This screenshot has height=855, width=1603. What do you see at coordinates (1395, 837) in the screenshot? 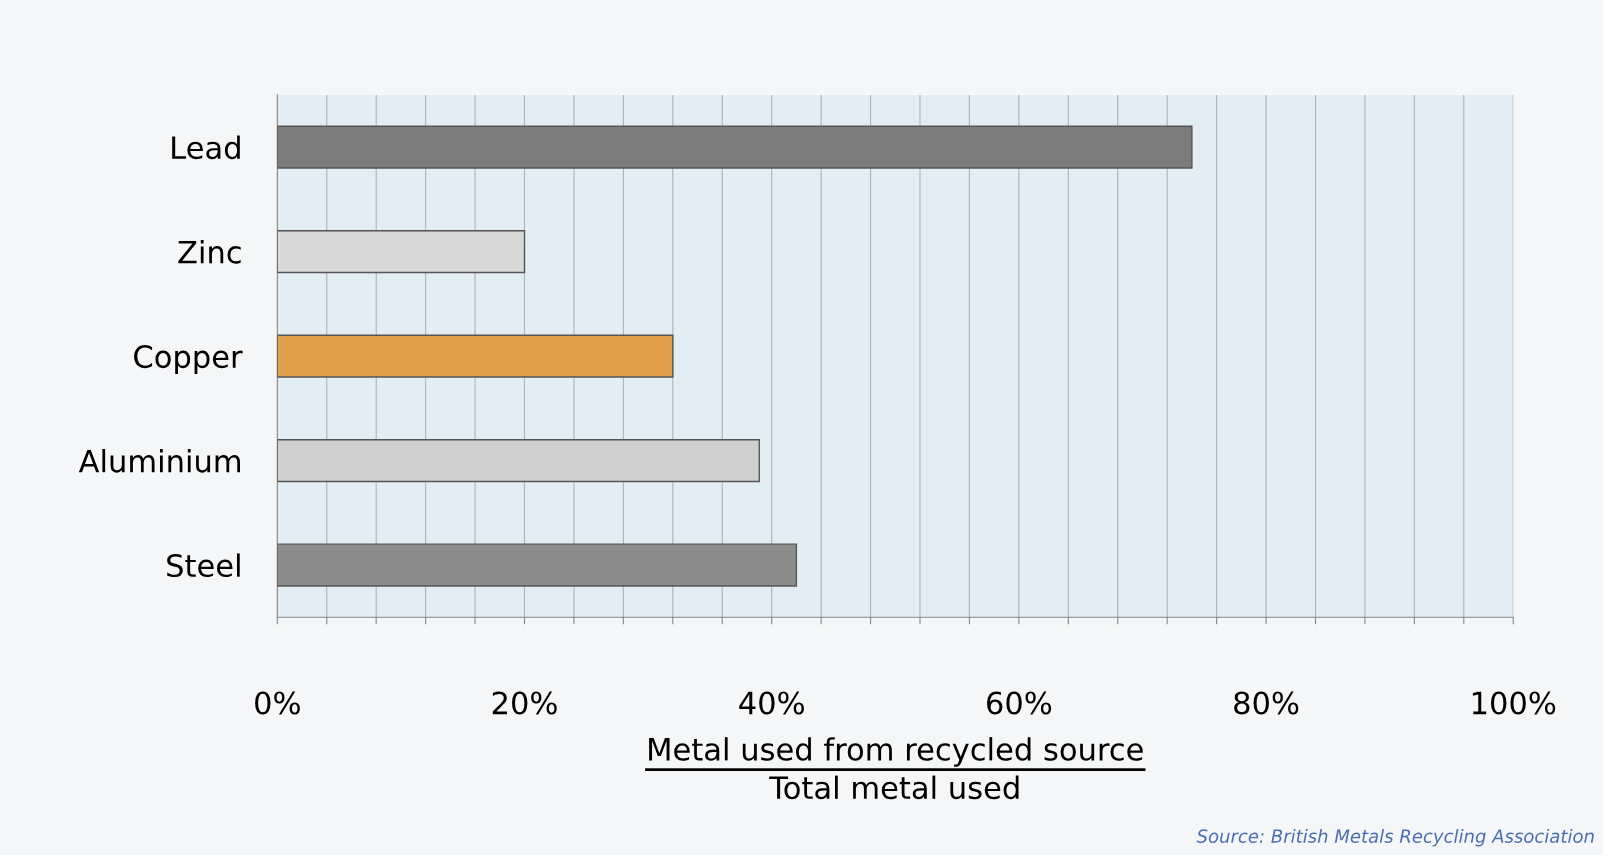
I see `source-note: Source: British Metals Recycling Association` at bounding box center [1395, 837].